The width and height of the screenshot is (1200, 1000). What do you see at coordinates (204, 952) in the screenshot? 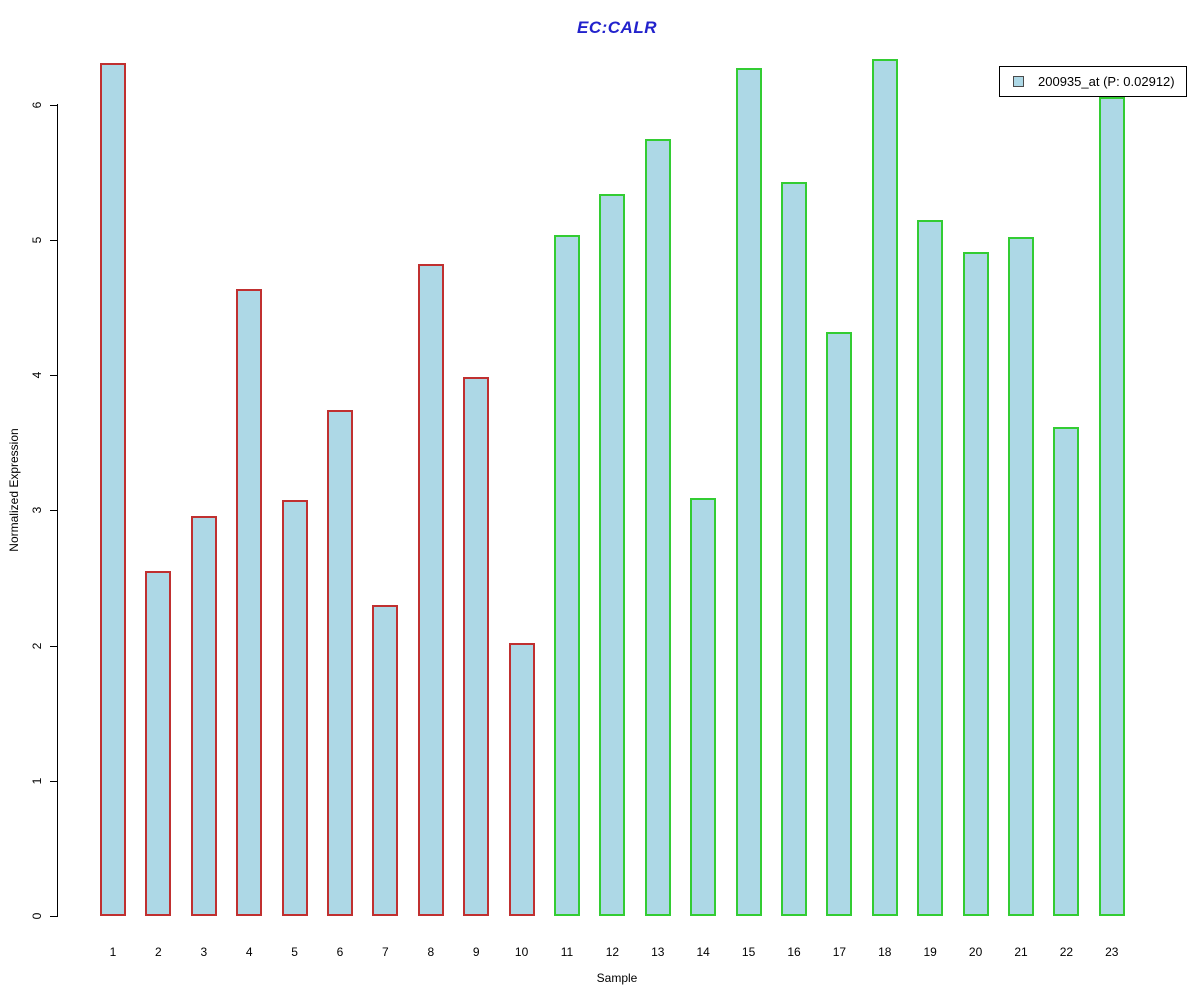
I see `x-tick-label-3: 3` at bounding box center [204, 952].